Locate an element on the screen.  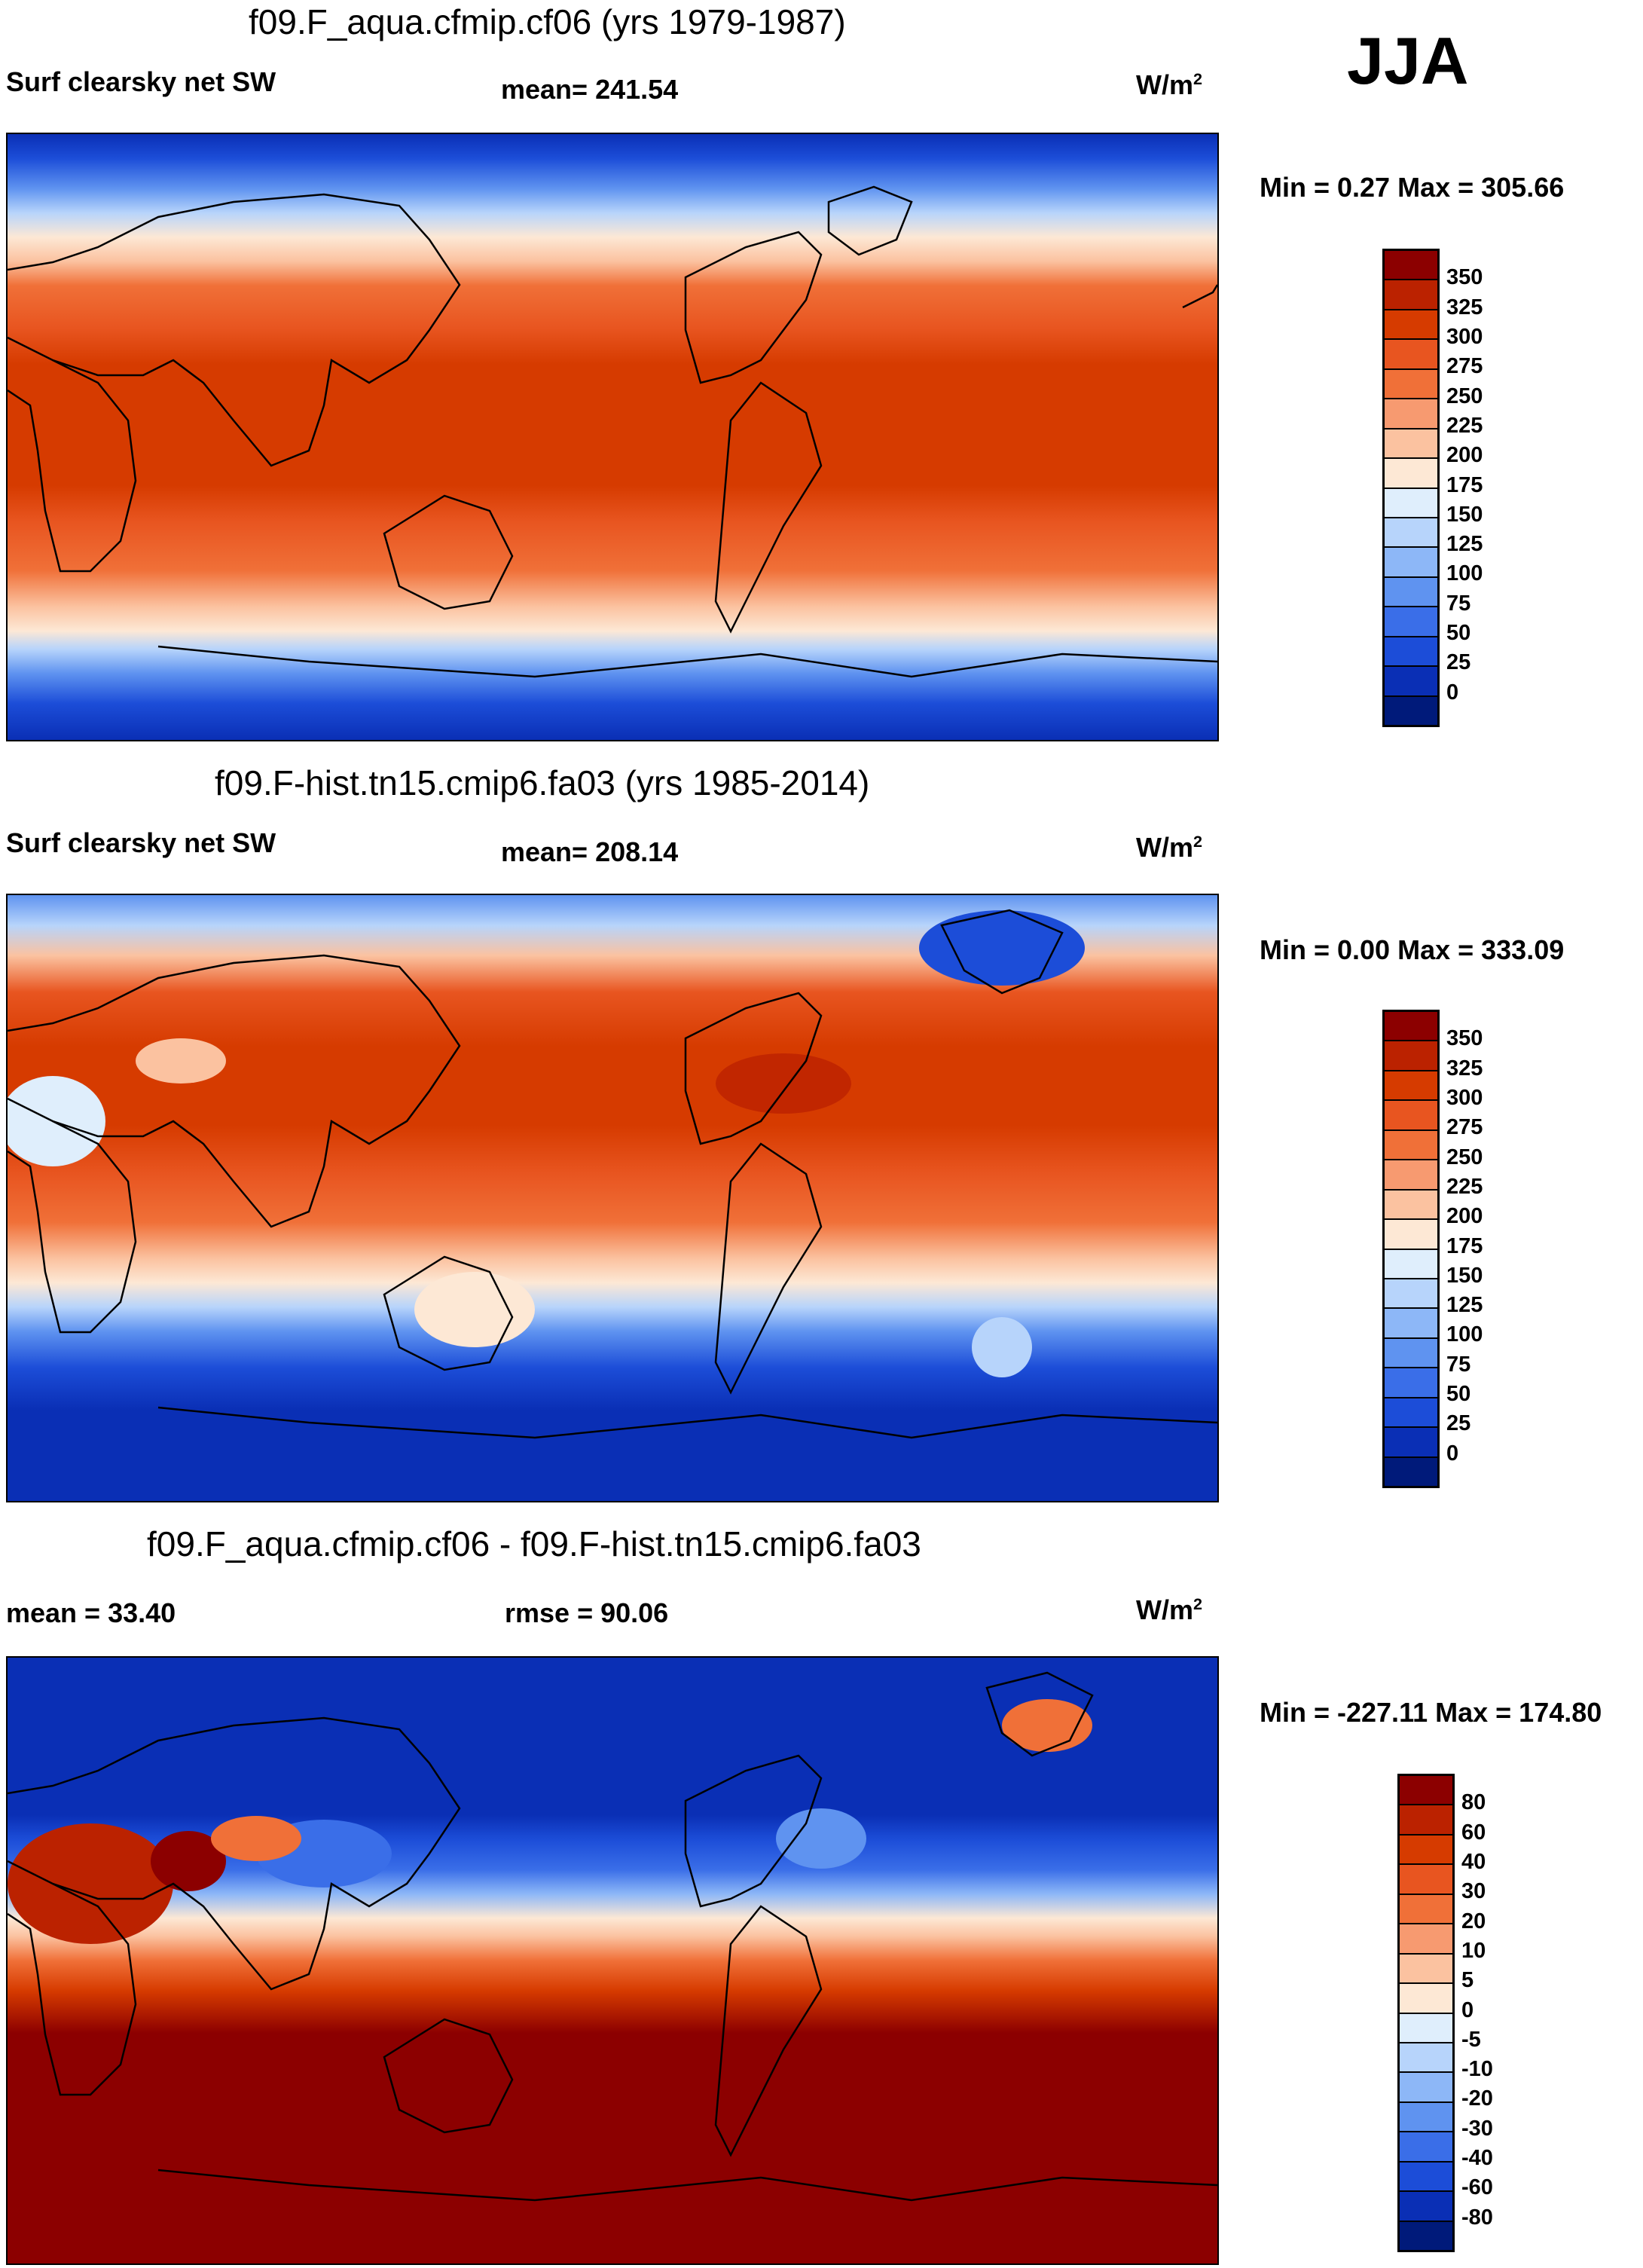
panel-2-colorbar-ticks: 350 325 300 275 250 225 200 175 150 125 100 75 50 25 0 is located at coordinates (1491, 1247).